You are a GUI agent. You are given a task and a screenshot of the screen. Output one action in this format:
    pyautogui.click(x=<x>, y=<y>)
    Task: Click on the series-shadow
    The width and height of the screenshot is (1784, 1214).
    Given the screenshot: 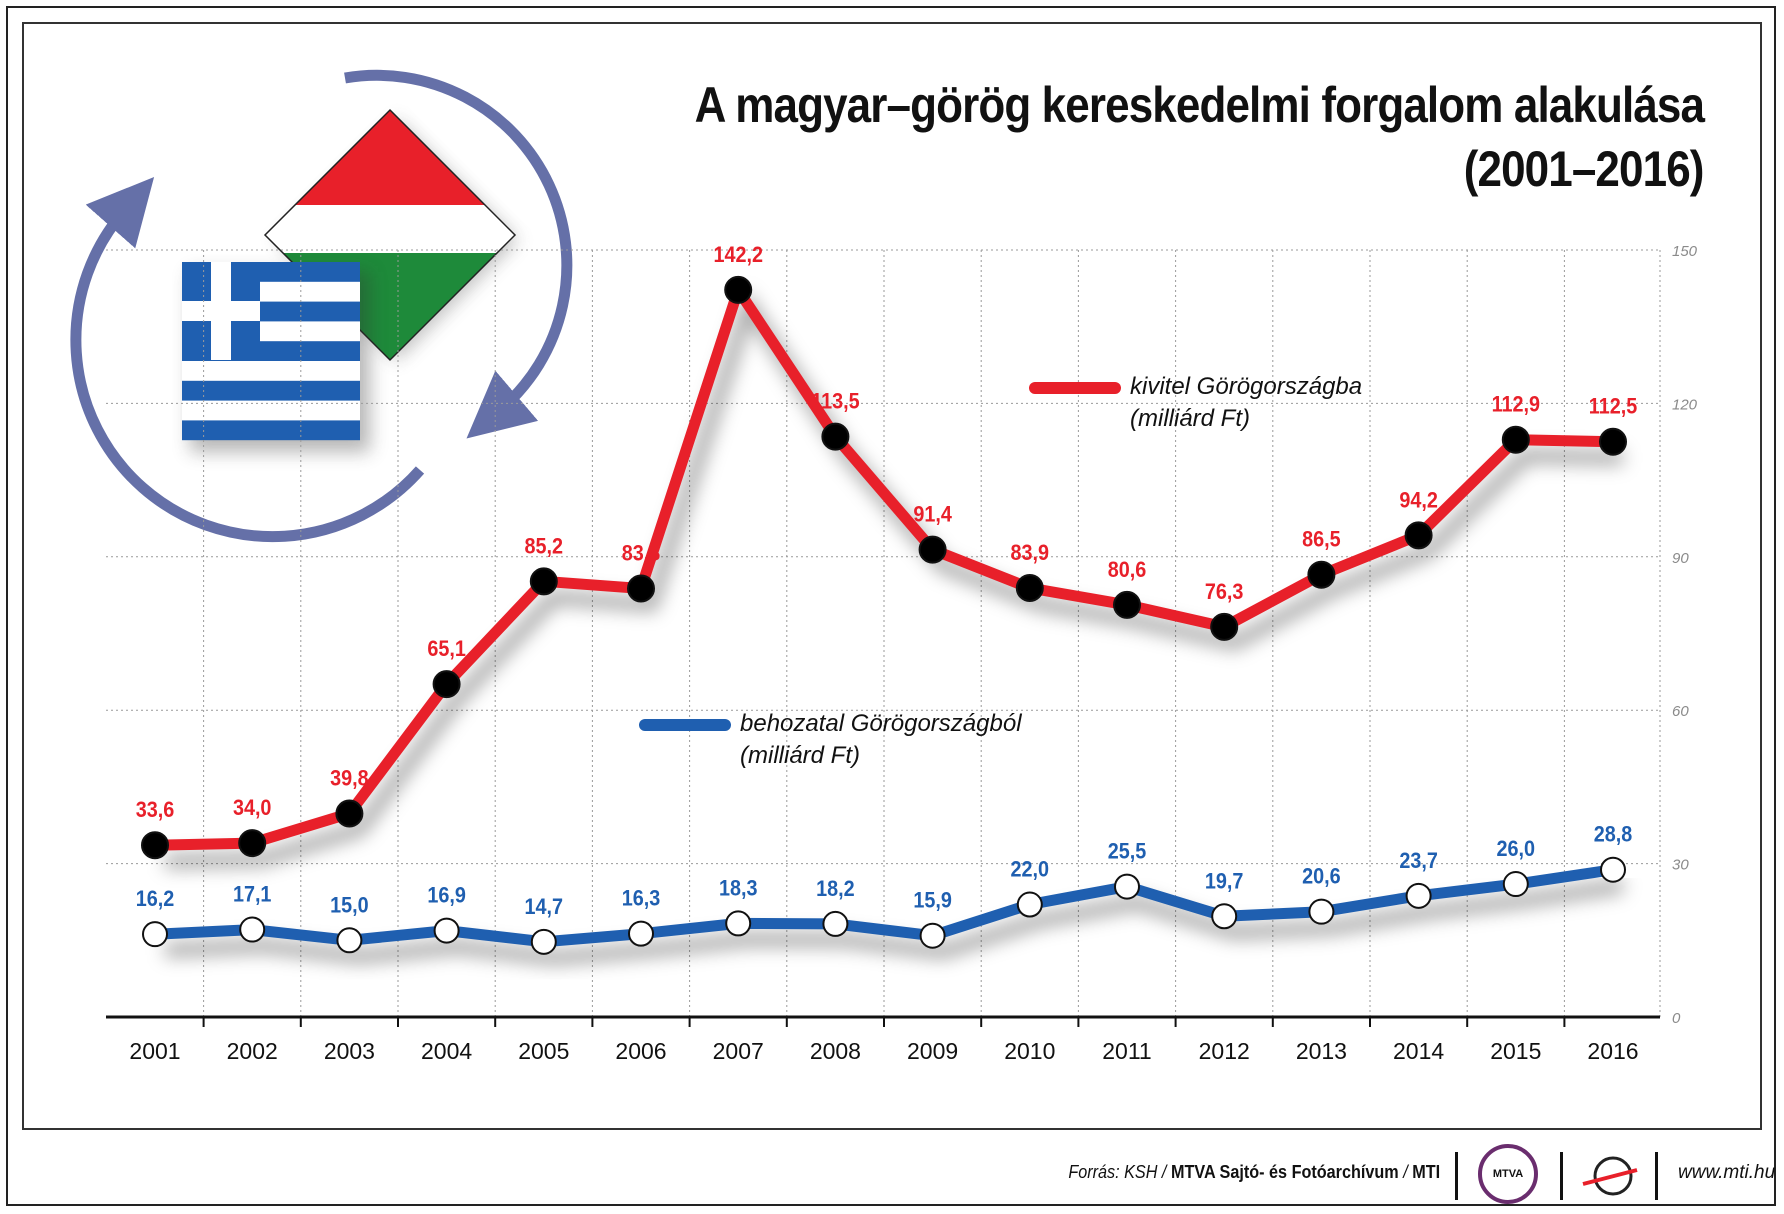 What is the action you would take?
    pyautogui.click(x=894, y=921)
    